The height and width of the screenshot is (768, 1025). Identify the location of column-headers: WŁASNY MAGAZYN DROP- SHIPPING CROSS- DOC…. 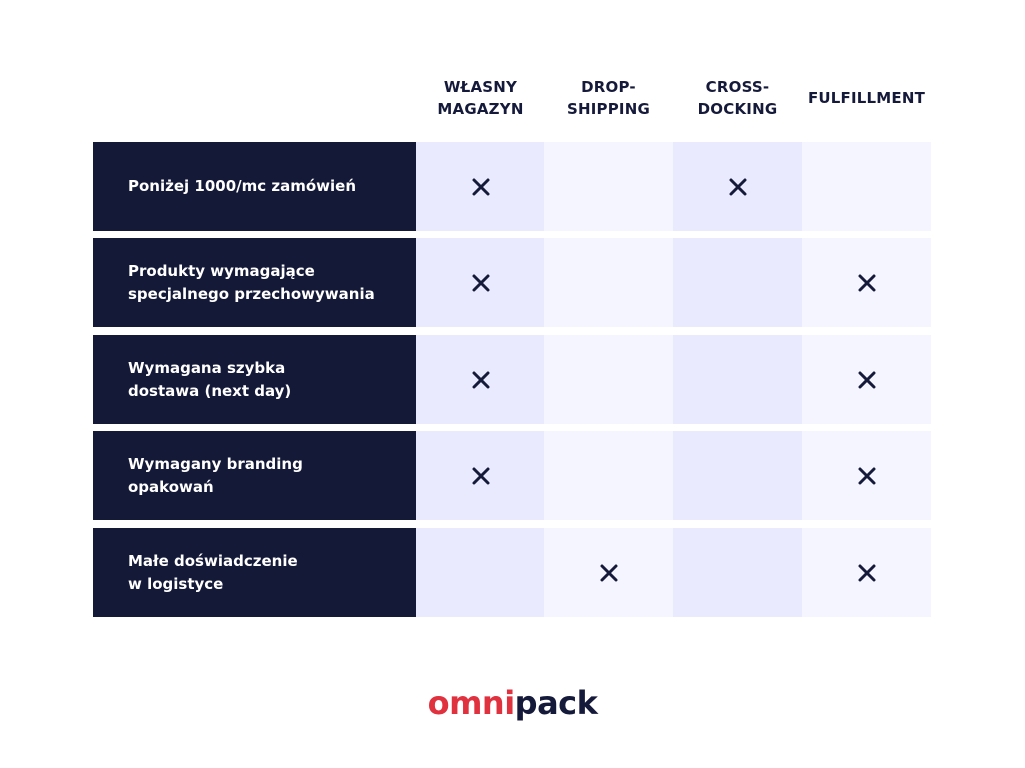
(512, 98).